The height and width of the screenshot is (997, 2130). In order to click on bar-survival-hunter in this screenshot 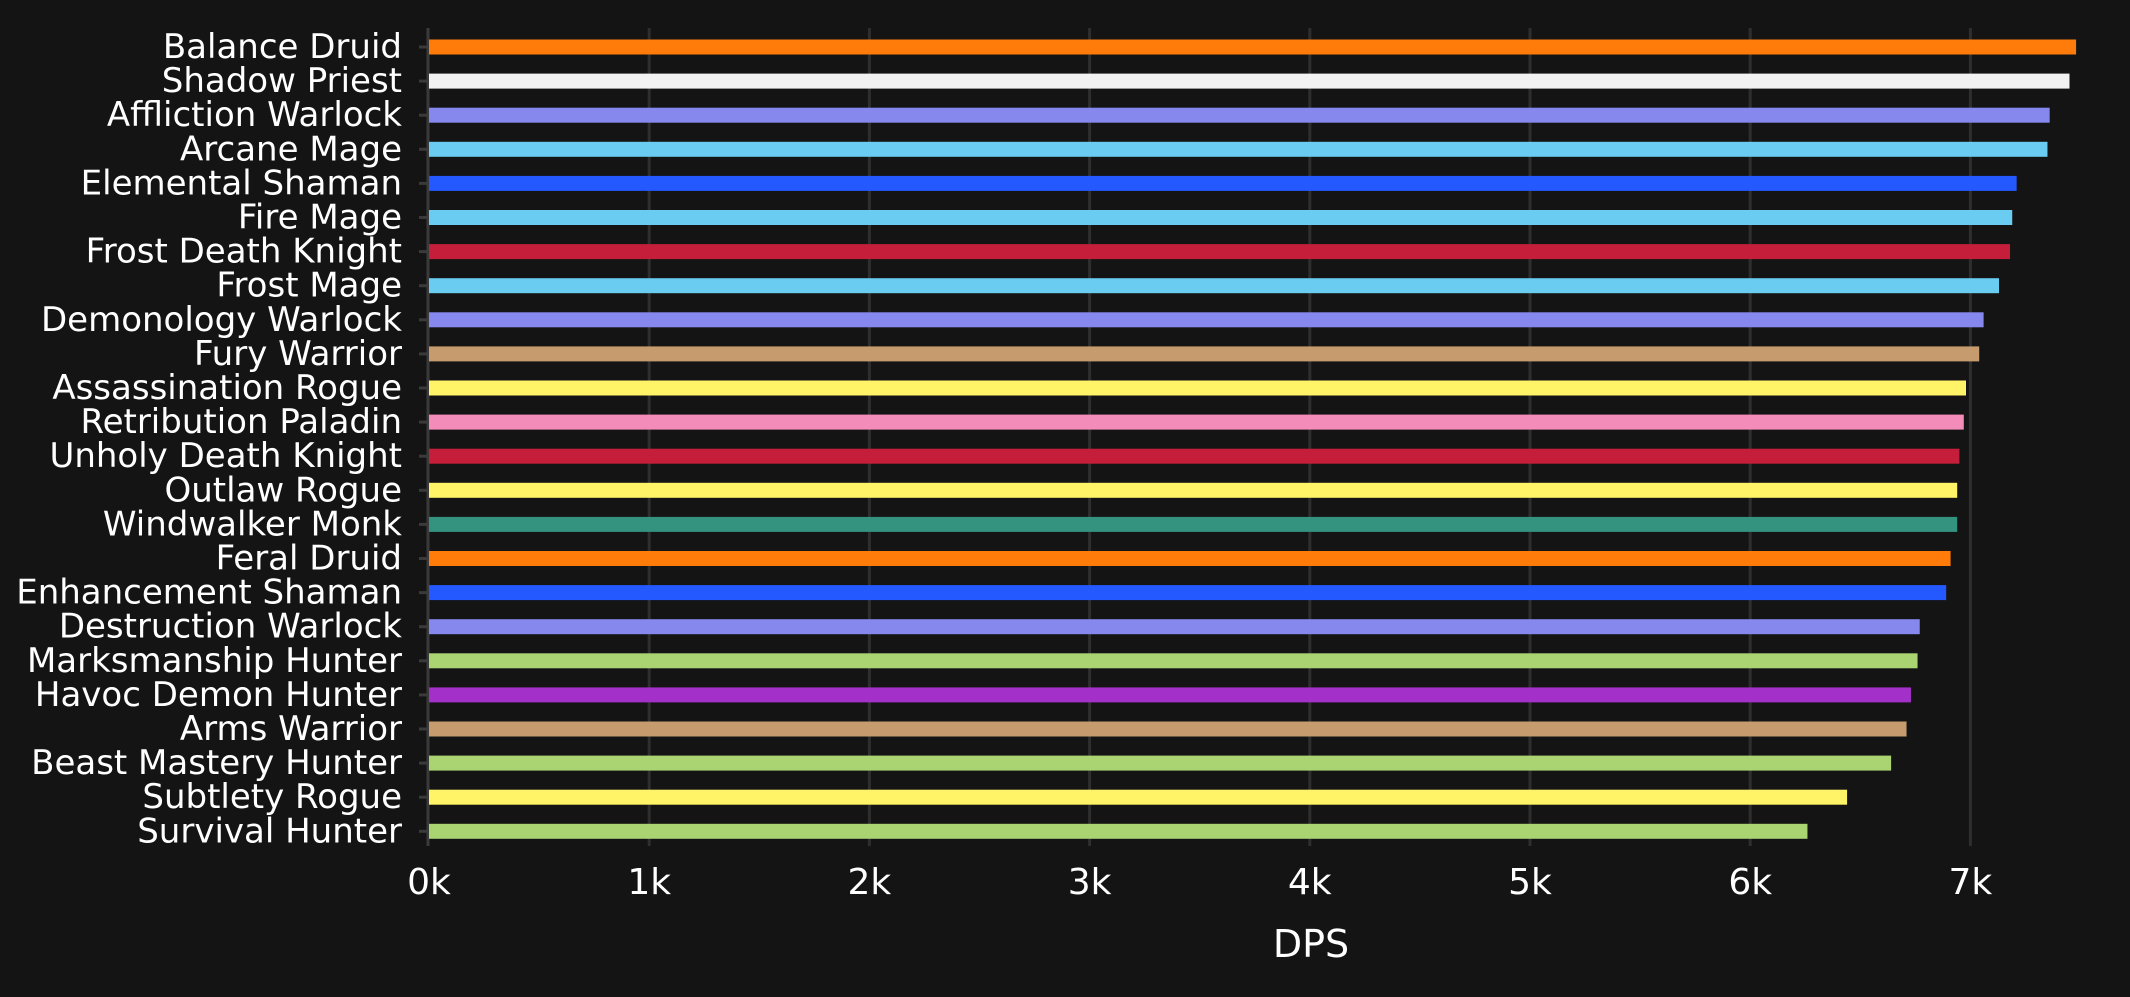, I will do `click(1118, 831)`.